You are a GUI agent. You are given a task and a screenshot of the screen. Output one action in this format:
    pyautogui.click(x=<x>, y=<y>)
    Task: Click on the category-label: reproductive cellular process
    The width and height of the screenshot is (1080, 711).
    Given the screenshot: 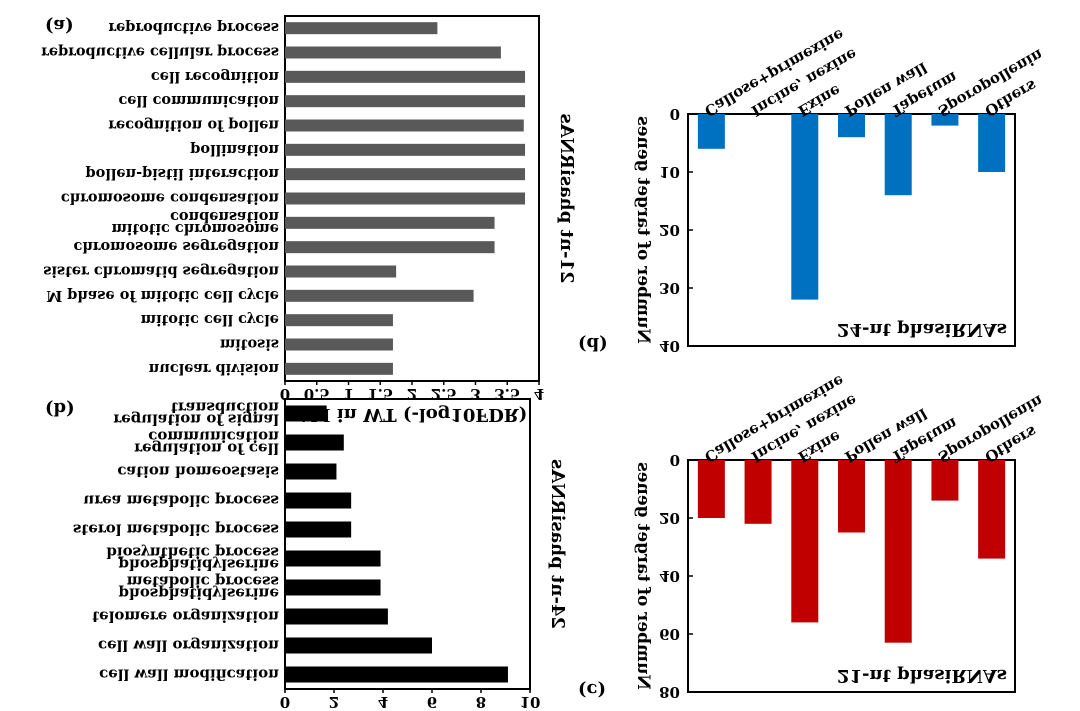 What is the action you would take?
    pyautogui.click(x=160, y=52)
    